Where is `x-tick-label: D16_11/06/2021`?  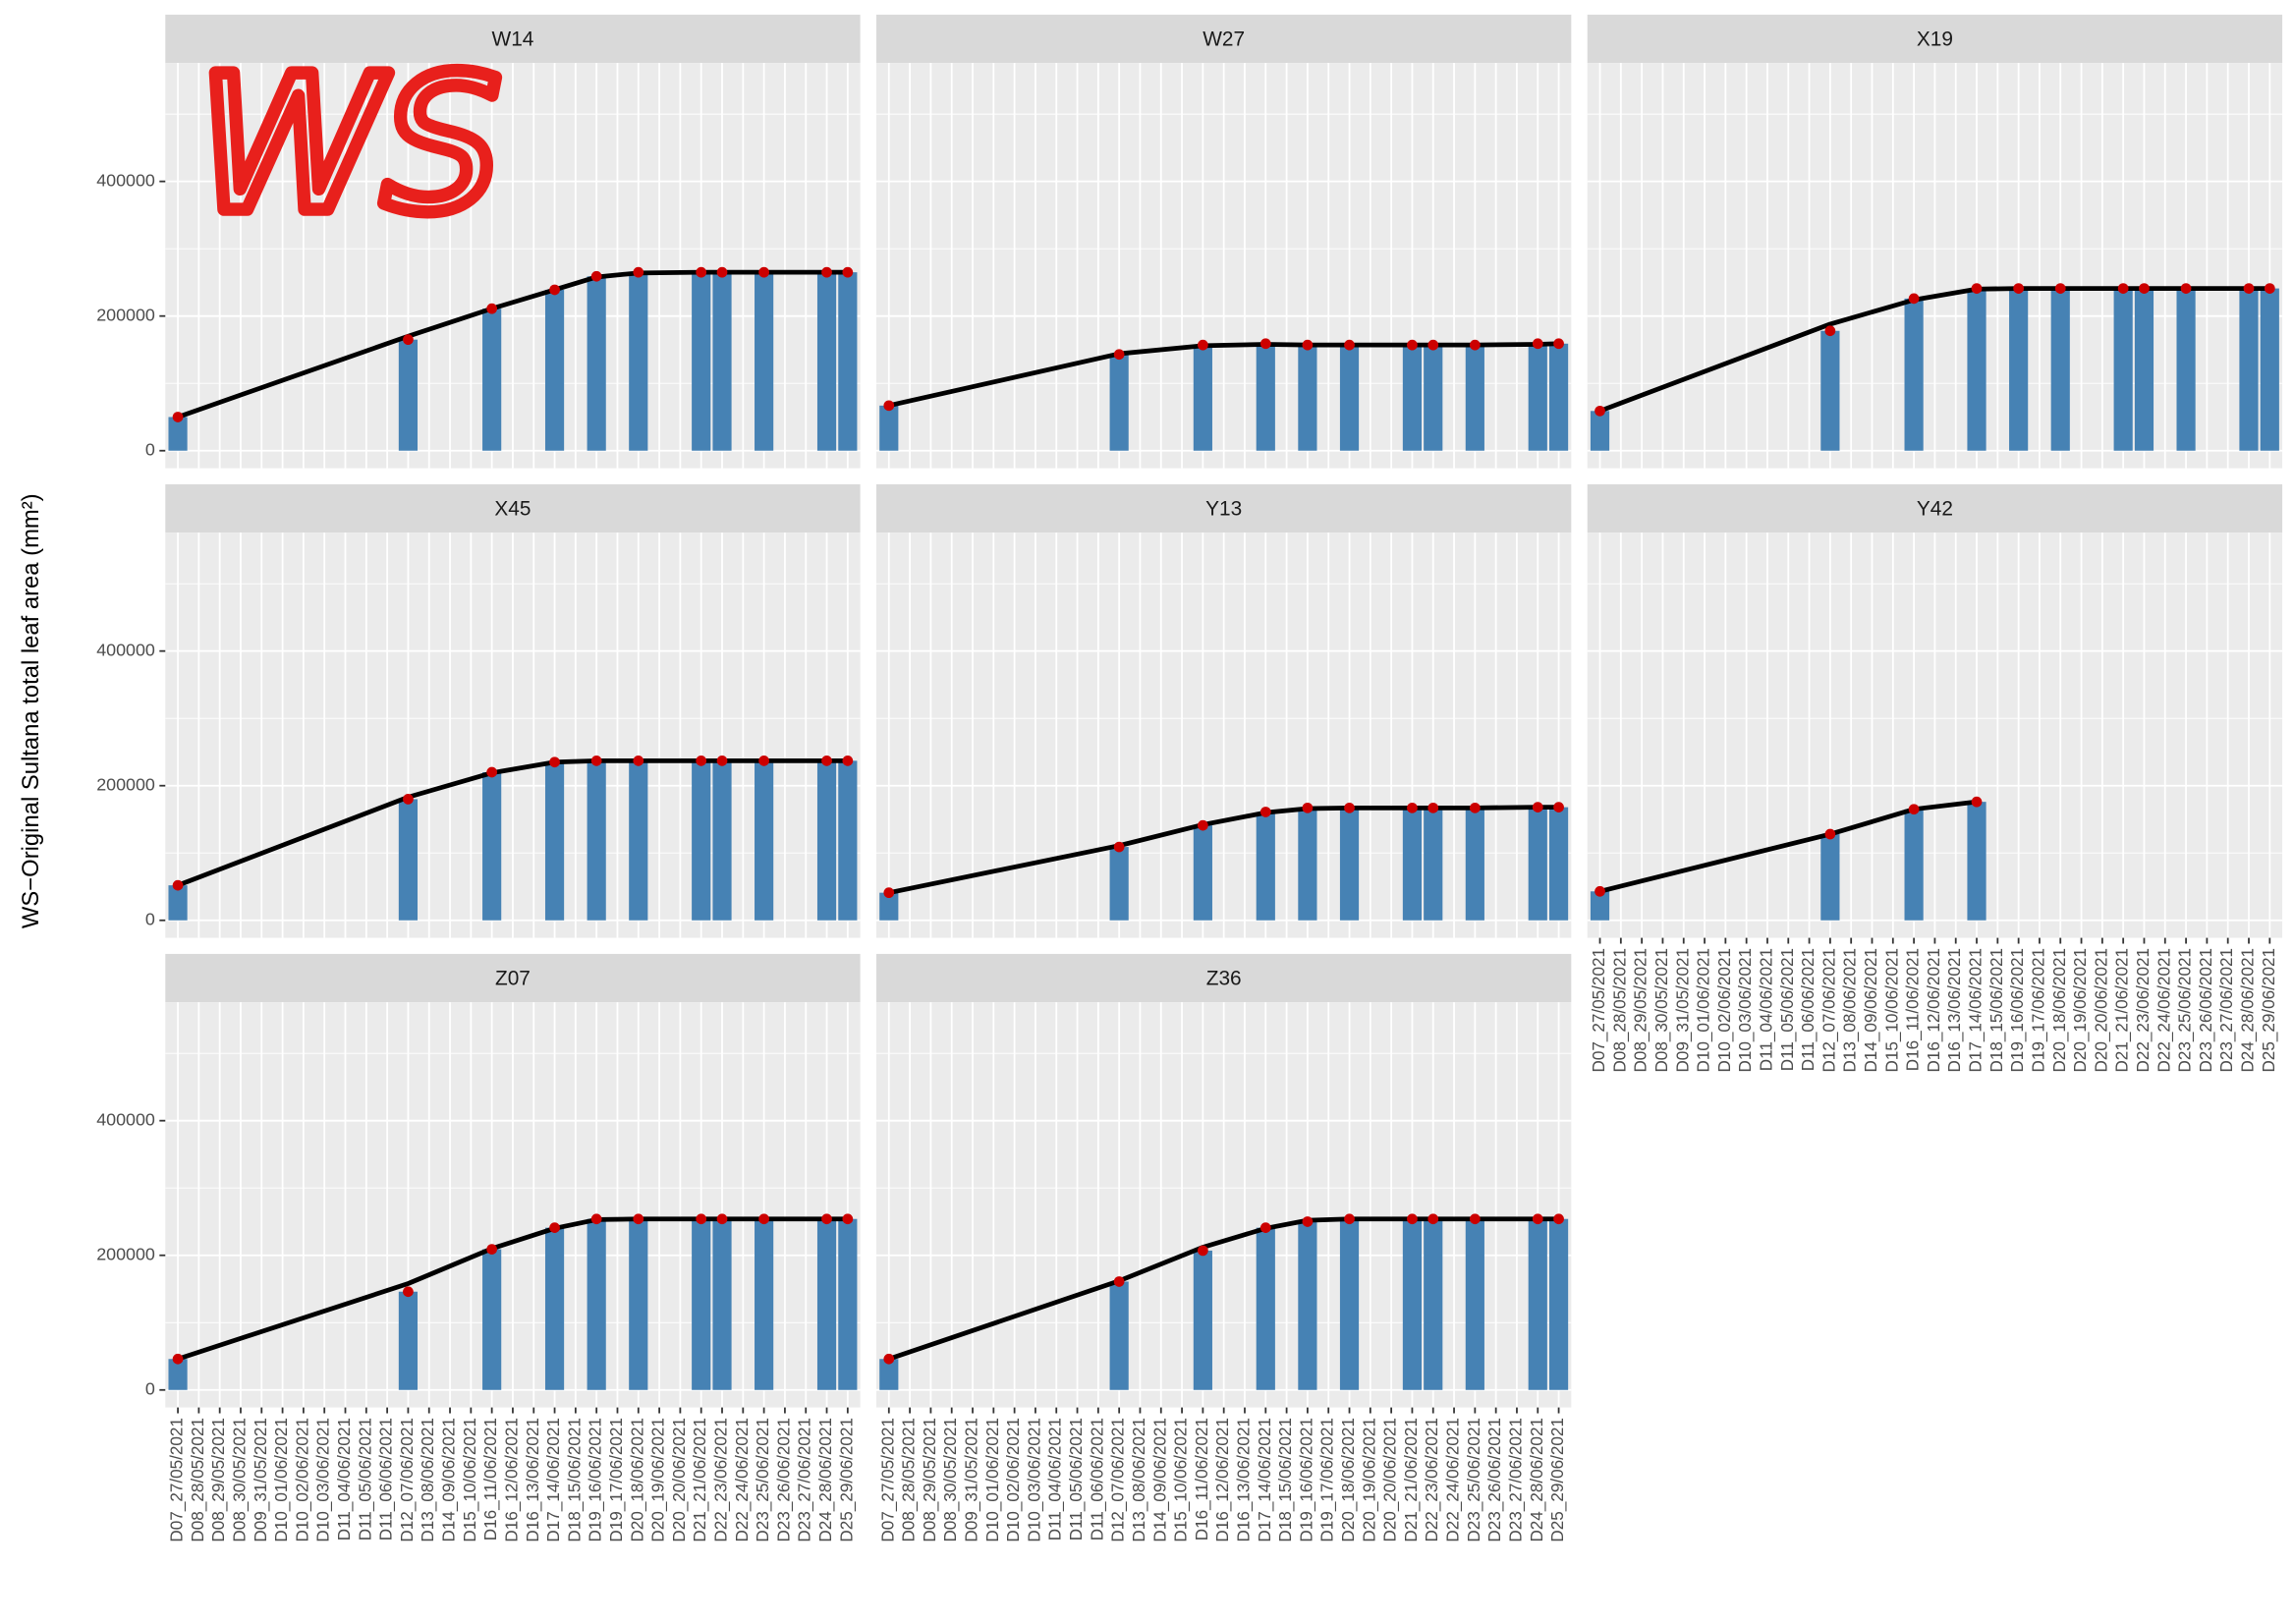
x-tick-label: D16_11/06/2021 is located at coordinates (490, 1479).